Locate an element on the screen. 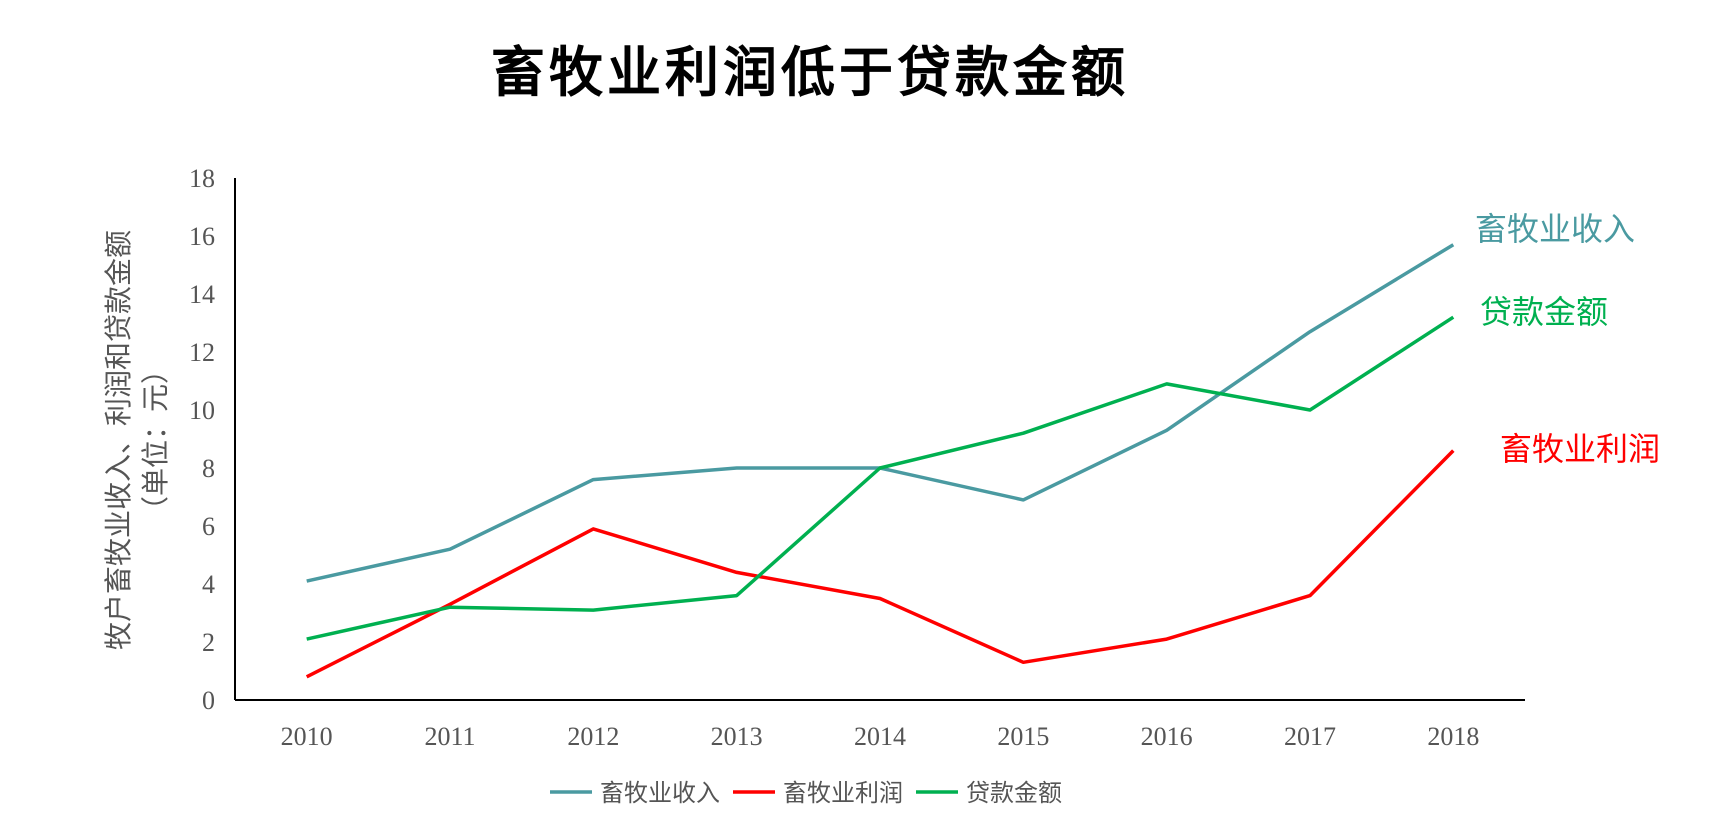 The height and width of the screenshot is (819, 1725). y-axis-label: 牧户畜牧业收入、利润和贷款金额 （单位：元） is located at coordinates (137, 440).